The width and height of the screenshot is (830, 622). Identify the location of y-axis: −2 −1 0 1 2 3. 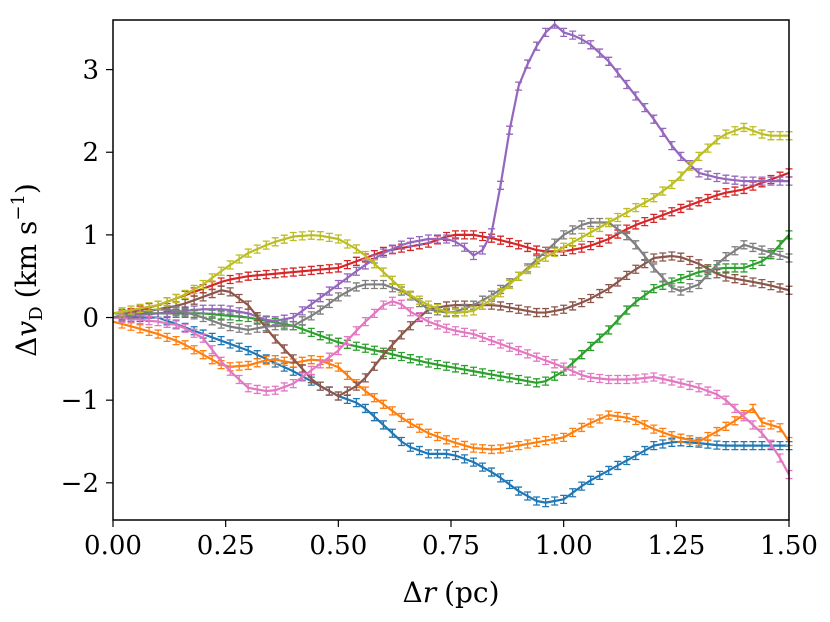
(87, 277).